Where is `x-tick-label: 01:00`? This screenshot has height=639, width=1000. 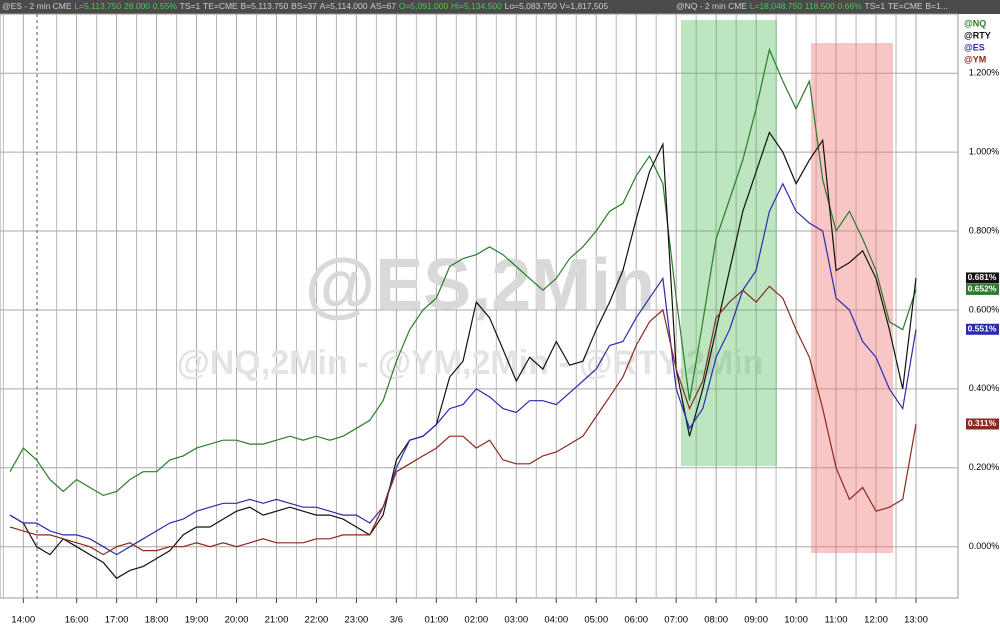 x-tick-label: 01:00 is located at coordinates (436, 620).